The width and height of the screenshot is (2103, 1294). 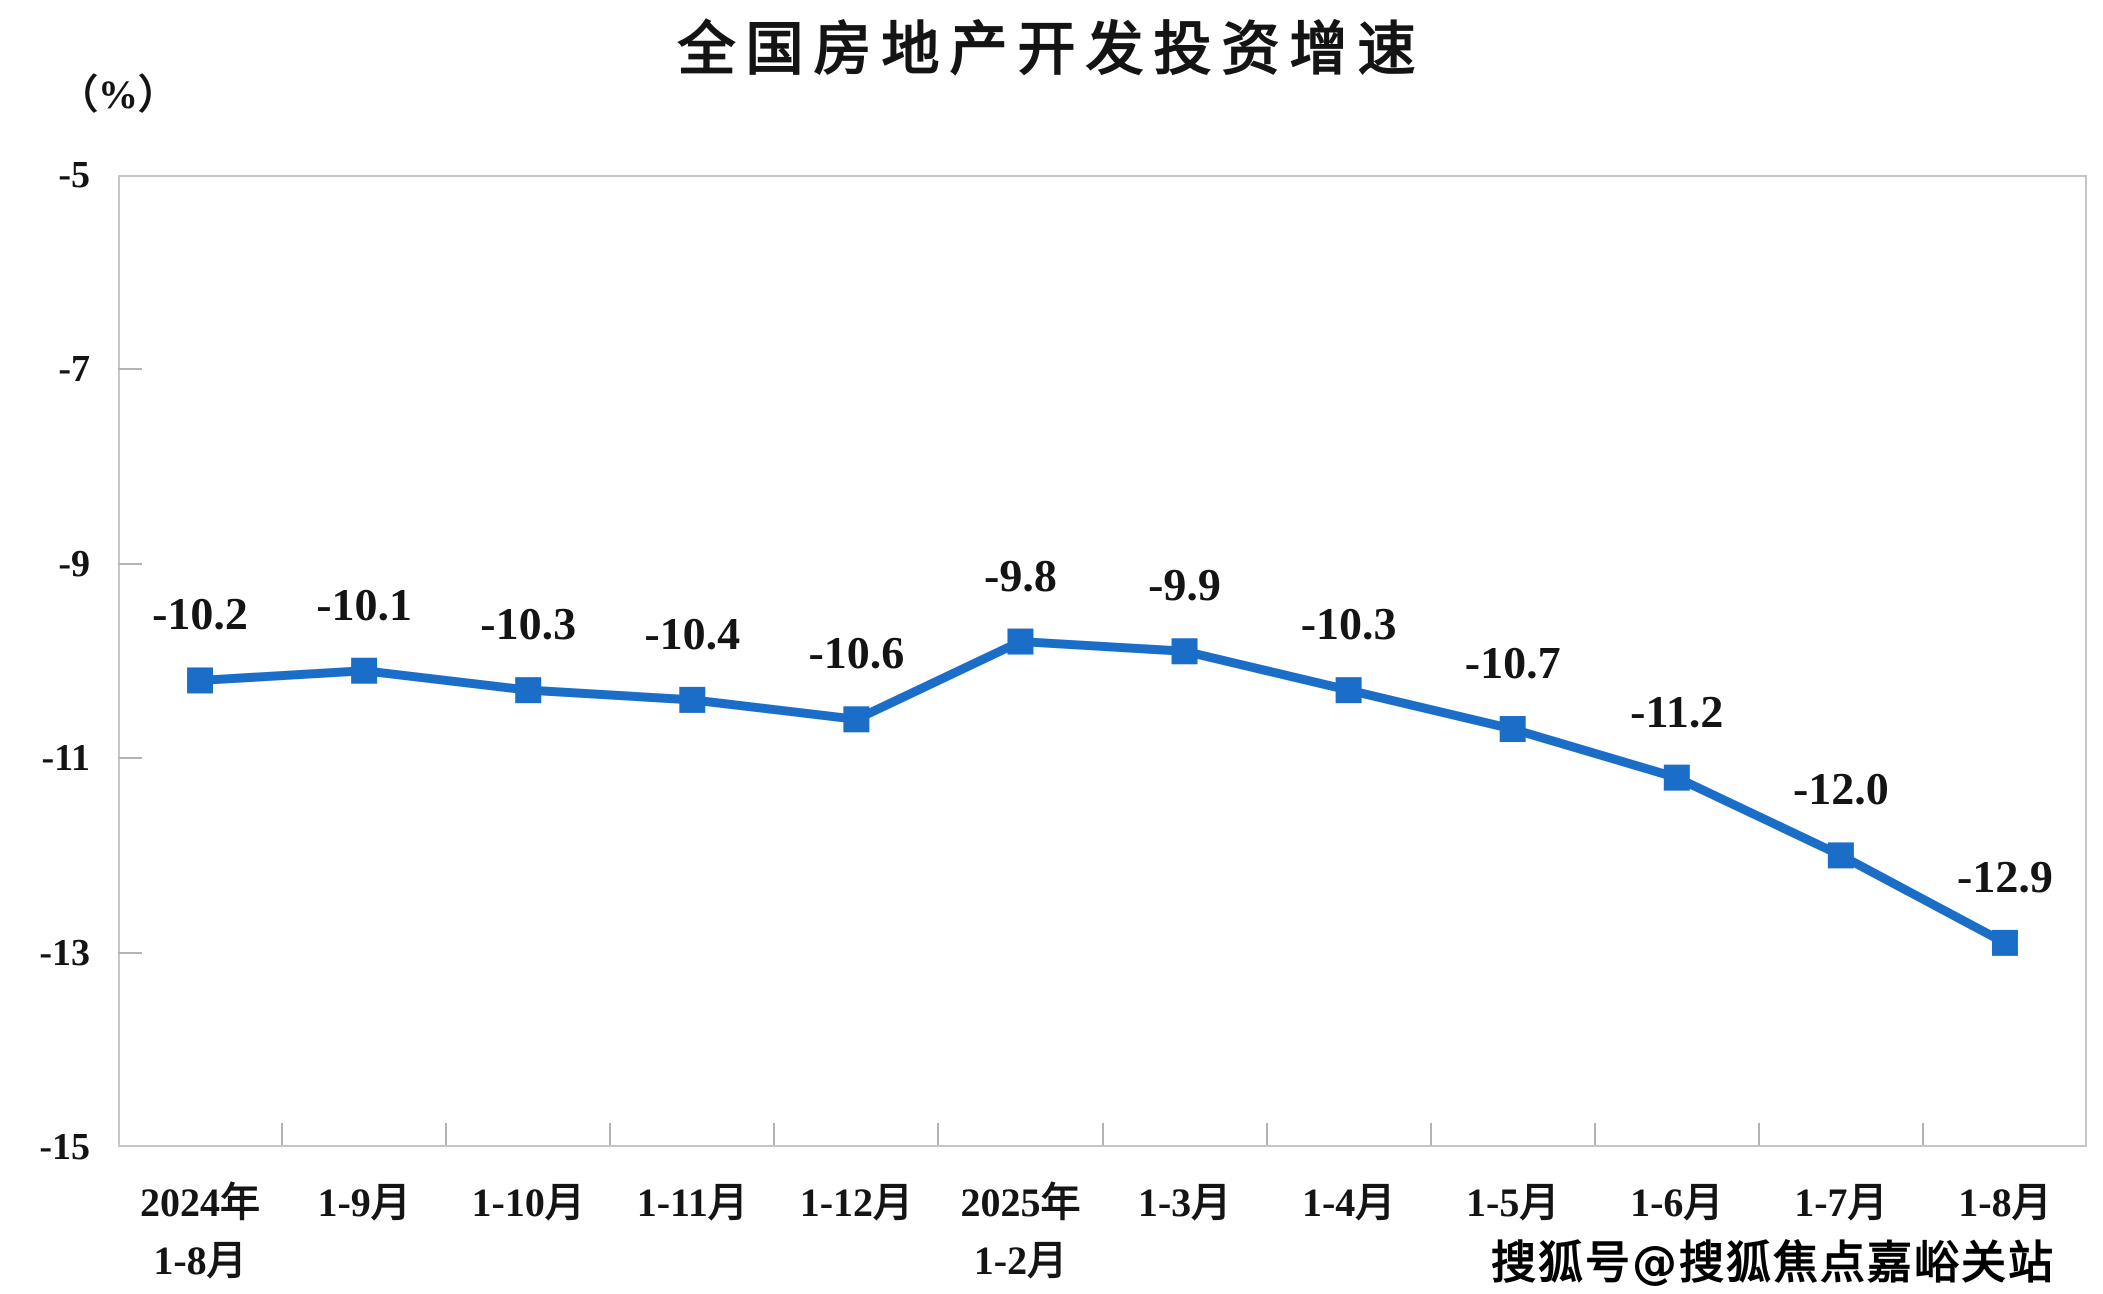 I want to click on data-point-label: -11.2, so click(x=1677, y=711).